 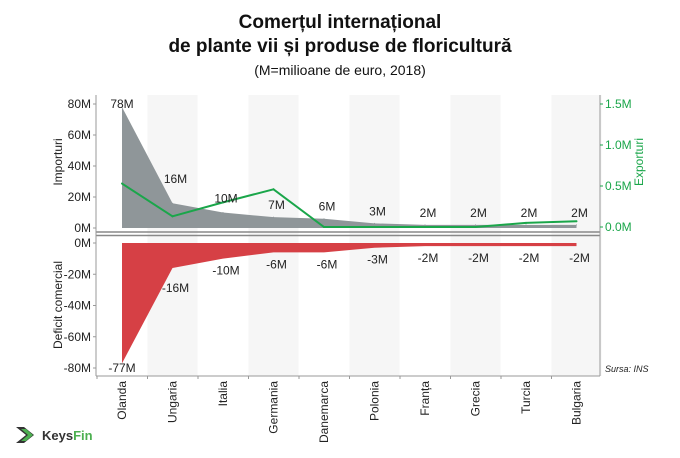 I want to click on imports-data-label: 3M, so click(x=377, y=211).